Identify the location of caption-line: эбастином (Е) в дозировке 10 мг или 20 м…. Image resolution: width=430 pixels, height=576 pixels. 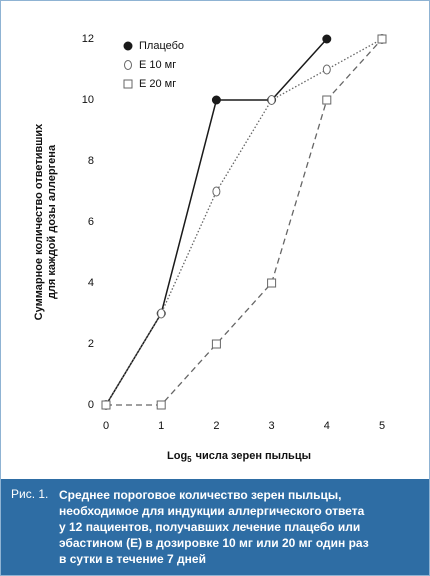
(214, 543).